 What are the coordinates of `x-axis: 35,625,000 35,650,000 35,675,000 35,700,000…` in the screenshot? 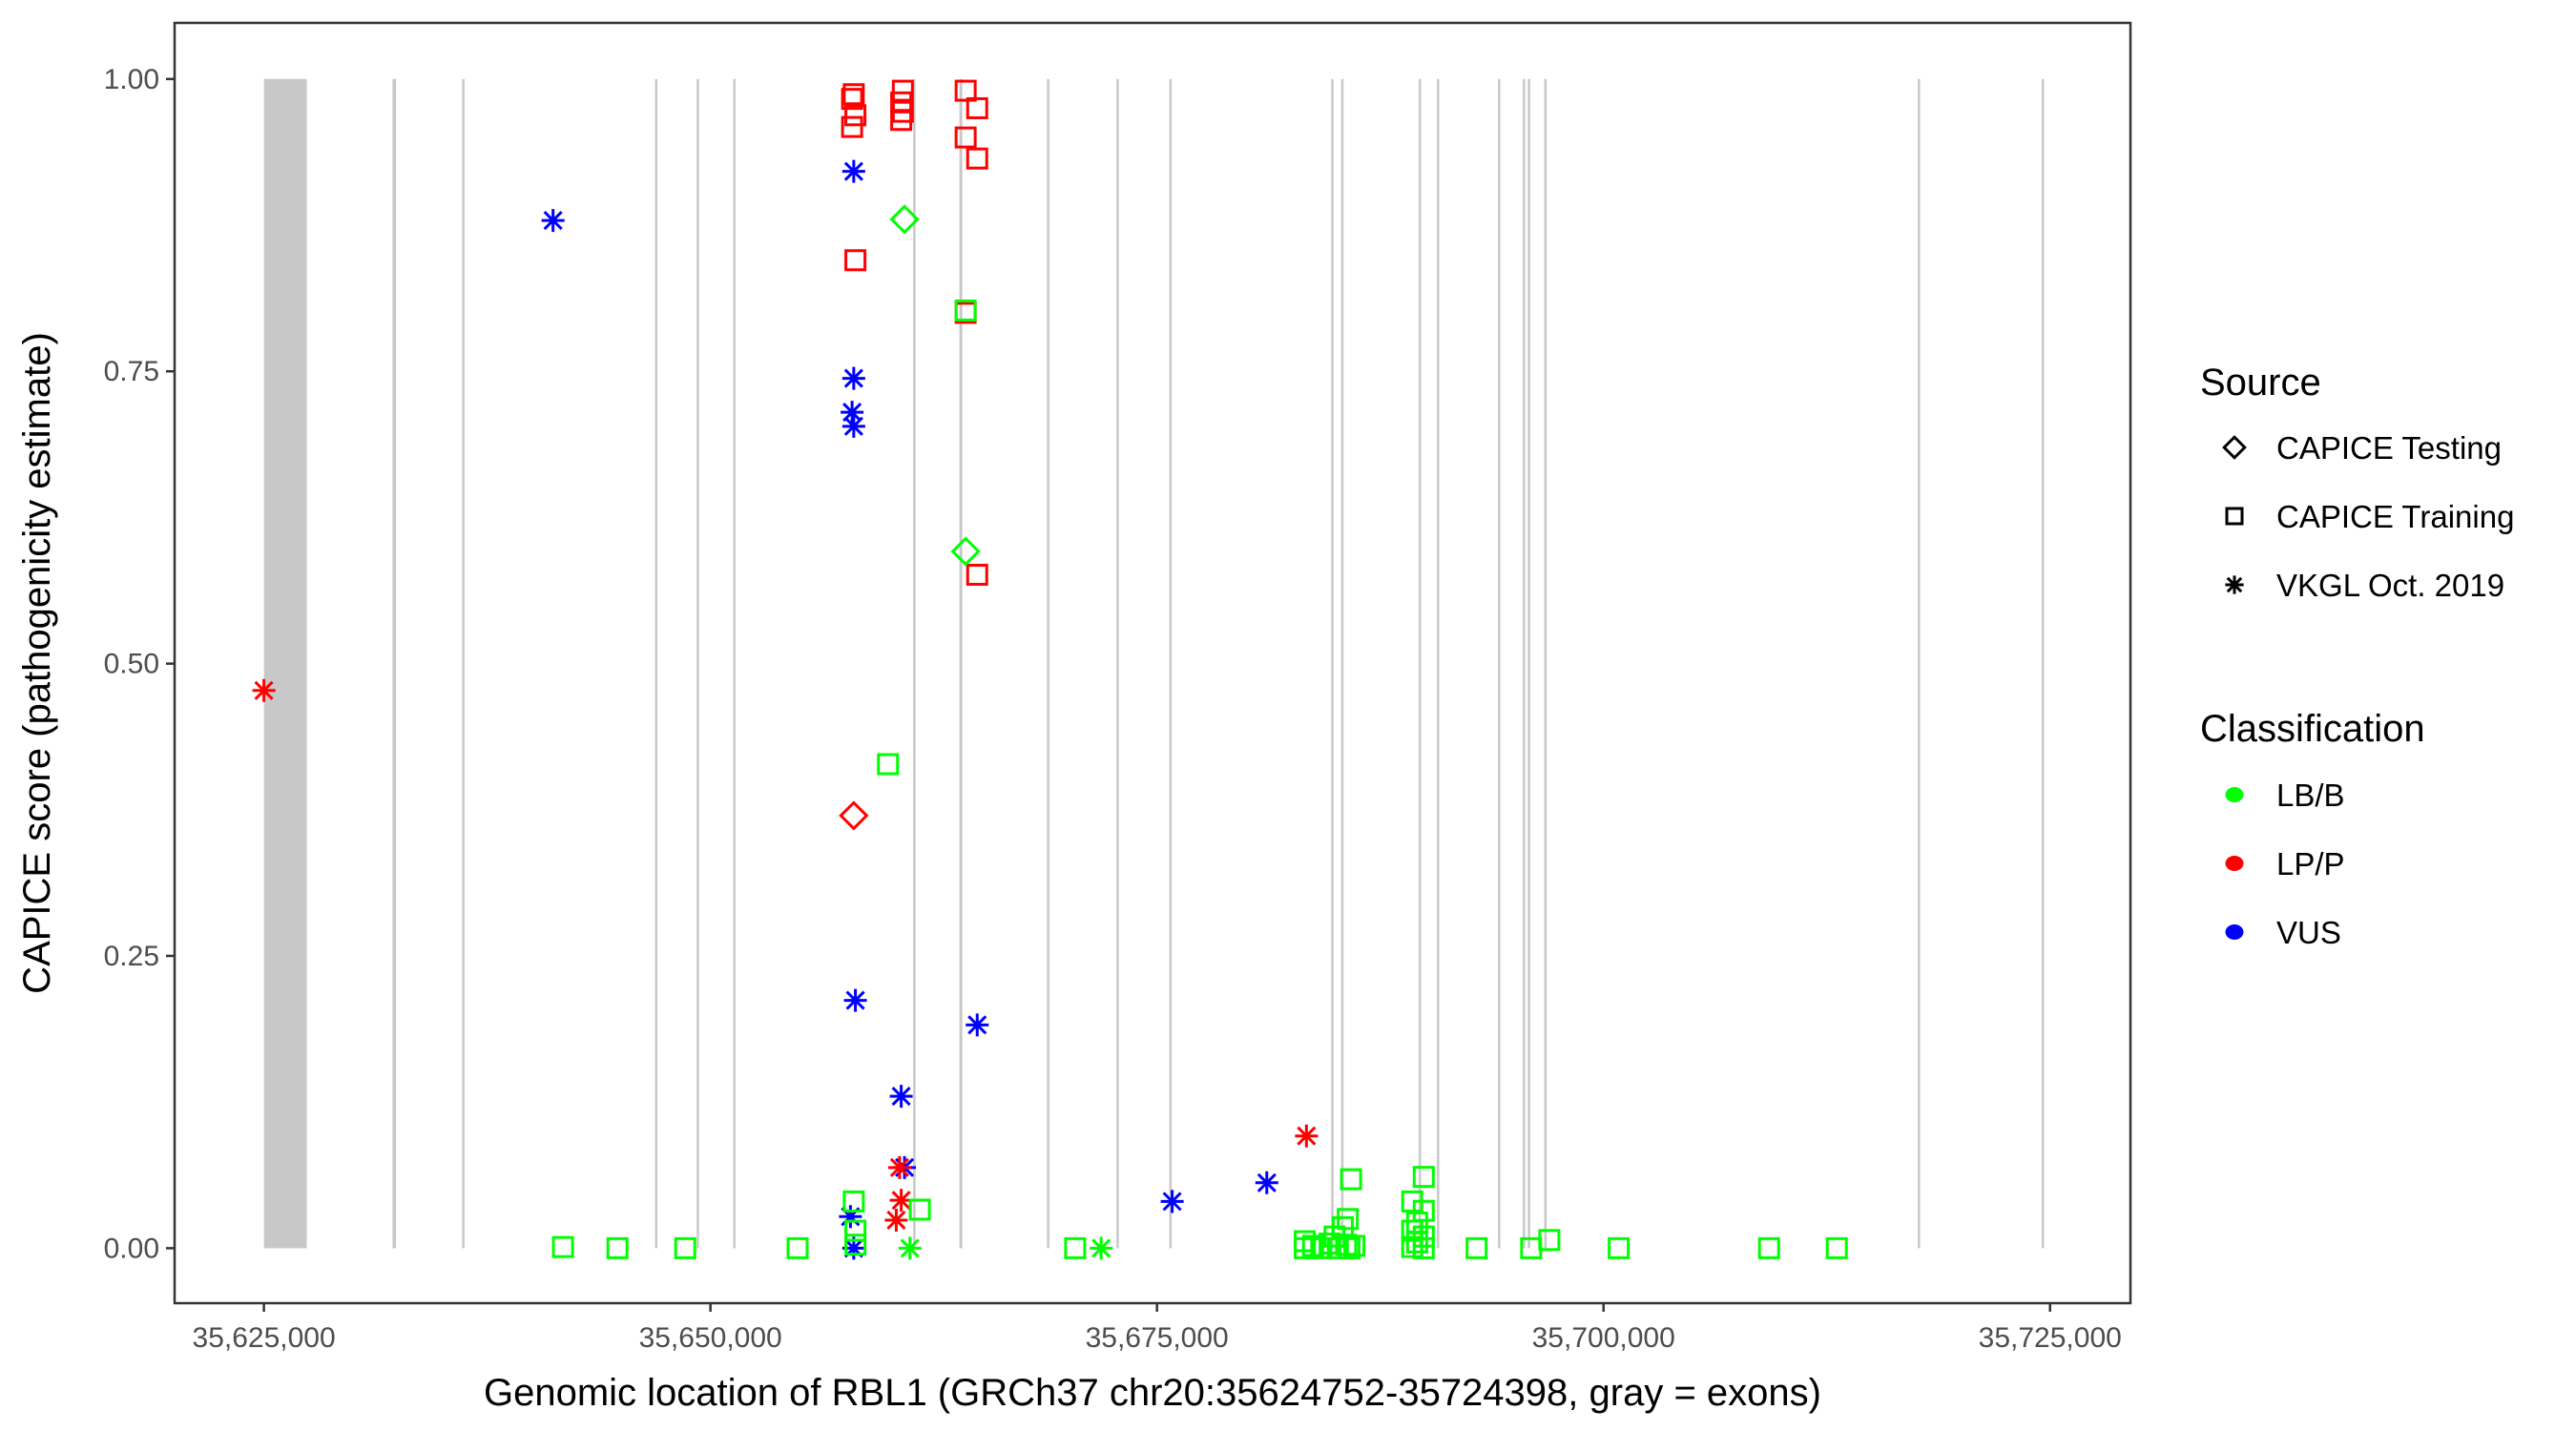 It's located at (1157, 1328).